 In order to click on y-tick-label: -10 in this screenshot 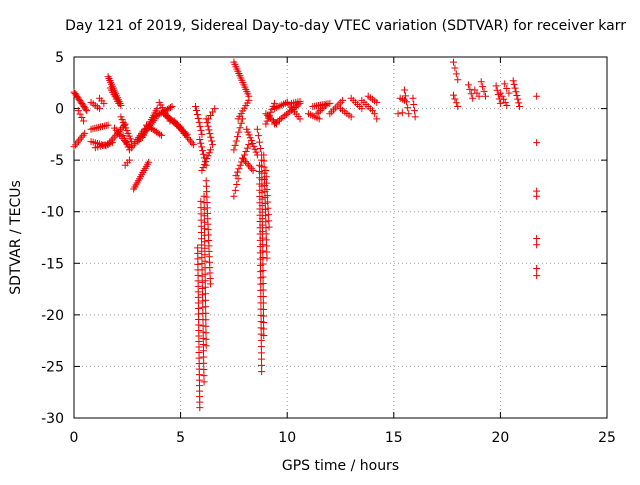, I will do `click(52, 213)`.